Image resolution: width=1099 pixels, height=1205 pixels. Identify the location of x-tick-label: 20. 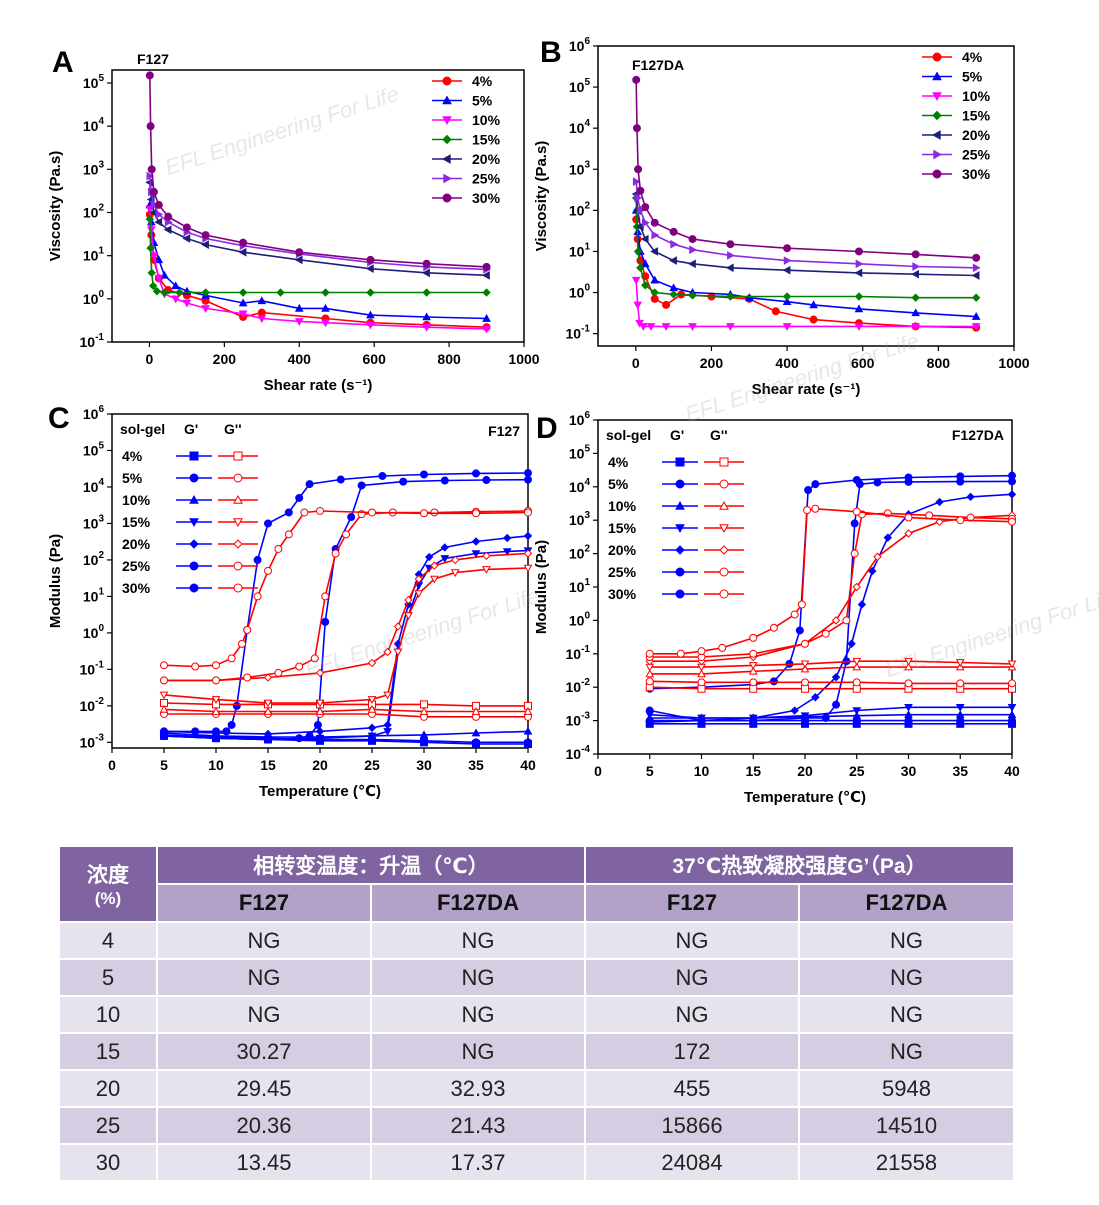
(320, 765).